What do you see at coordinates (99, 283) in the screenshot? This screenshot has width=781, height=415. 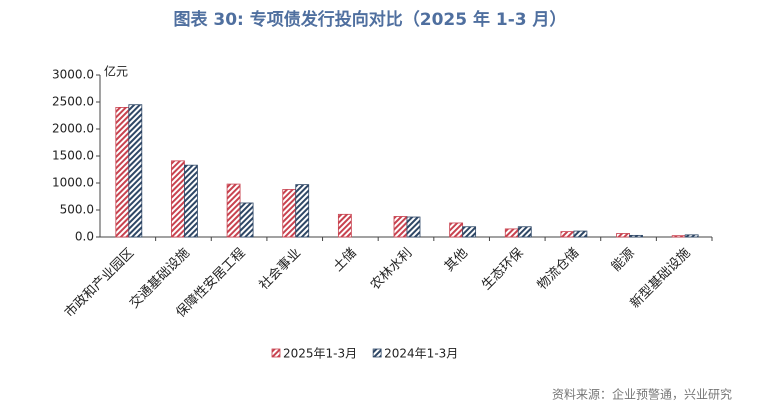 I see `x-tick-label: 市政和产业园区` at bounding box center [99, 283].